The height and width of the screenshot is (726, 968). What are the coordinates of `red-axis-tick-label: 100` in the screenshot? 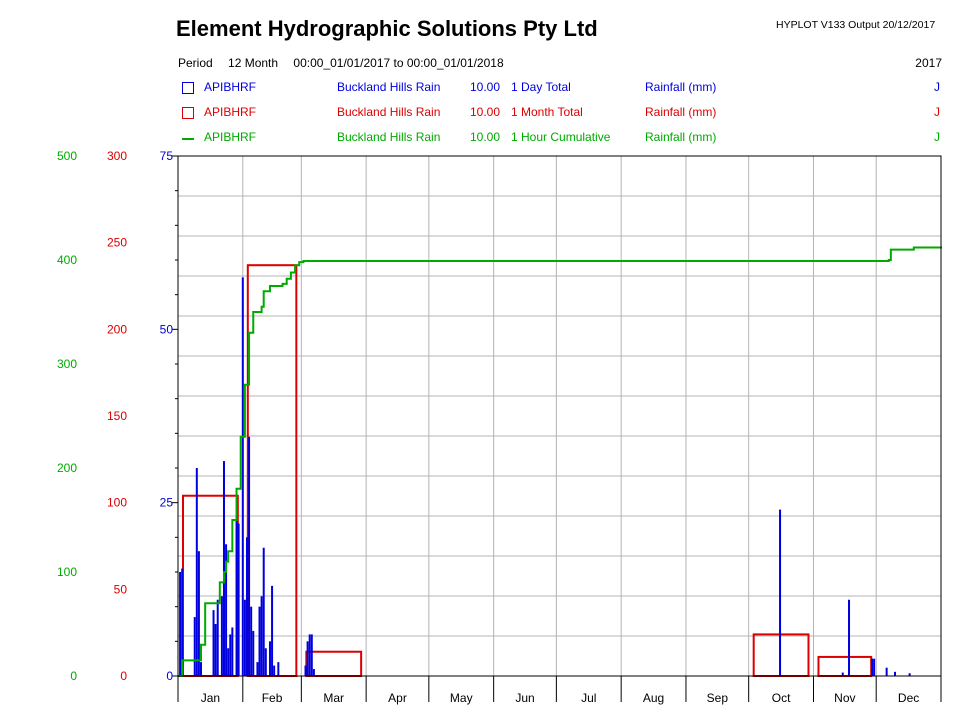 It's located at (117, 503).